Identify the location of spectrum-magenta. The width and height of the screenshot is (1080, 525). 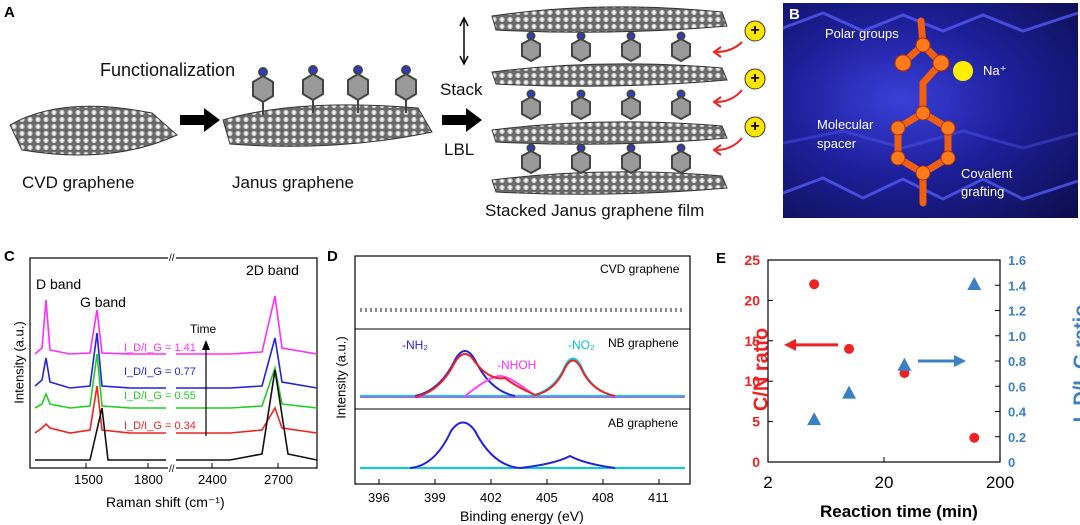
(176, 325).